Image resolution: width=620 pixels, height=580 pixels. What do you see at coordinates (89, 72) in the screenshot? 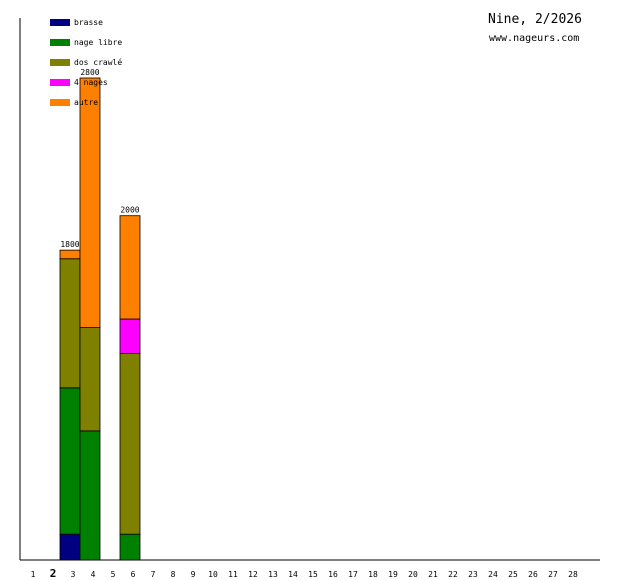
I see `bar-total-label-3: 2800` at bounding box center [89, 72].